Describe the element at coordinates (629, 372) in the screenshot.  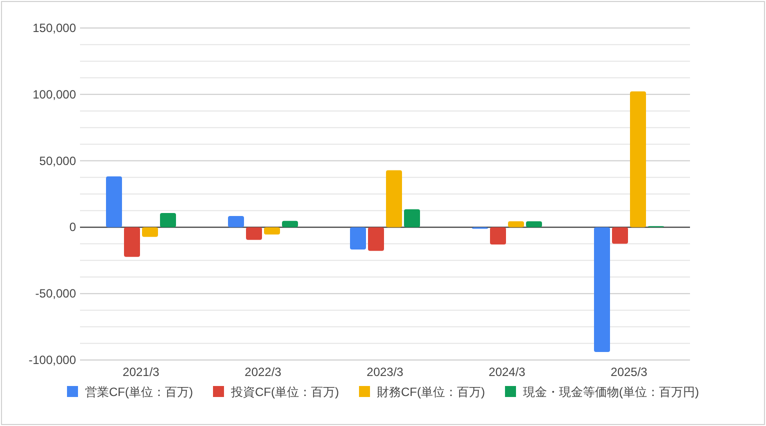
I see `x-tick-label: 2025/3` at that location.